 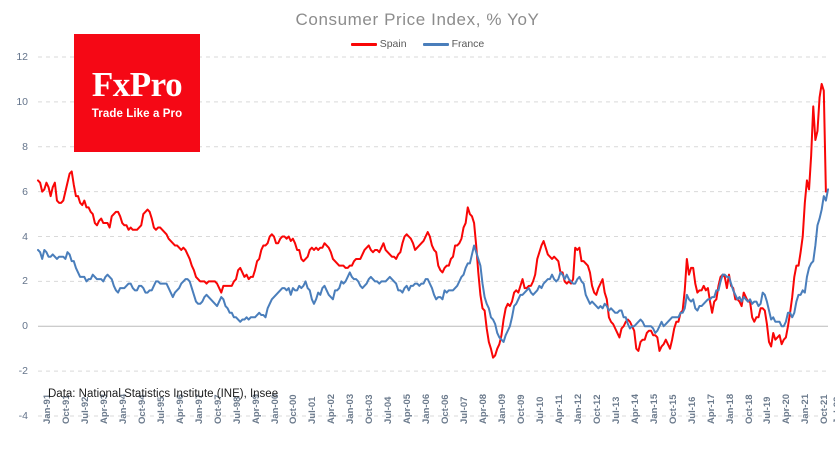 What do you see at coordinates (23, 416) in the screenshot?
I see `y-axis-tick-label: -4` at bounding box center [23, 416].